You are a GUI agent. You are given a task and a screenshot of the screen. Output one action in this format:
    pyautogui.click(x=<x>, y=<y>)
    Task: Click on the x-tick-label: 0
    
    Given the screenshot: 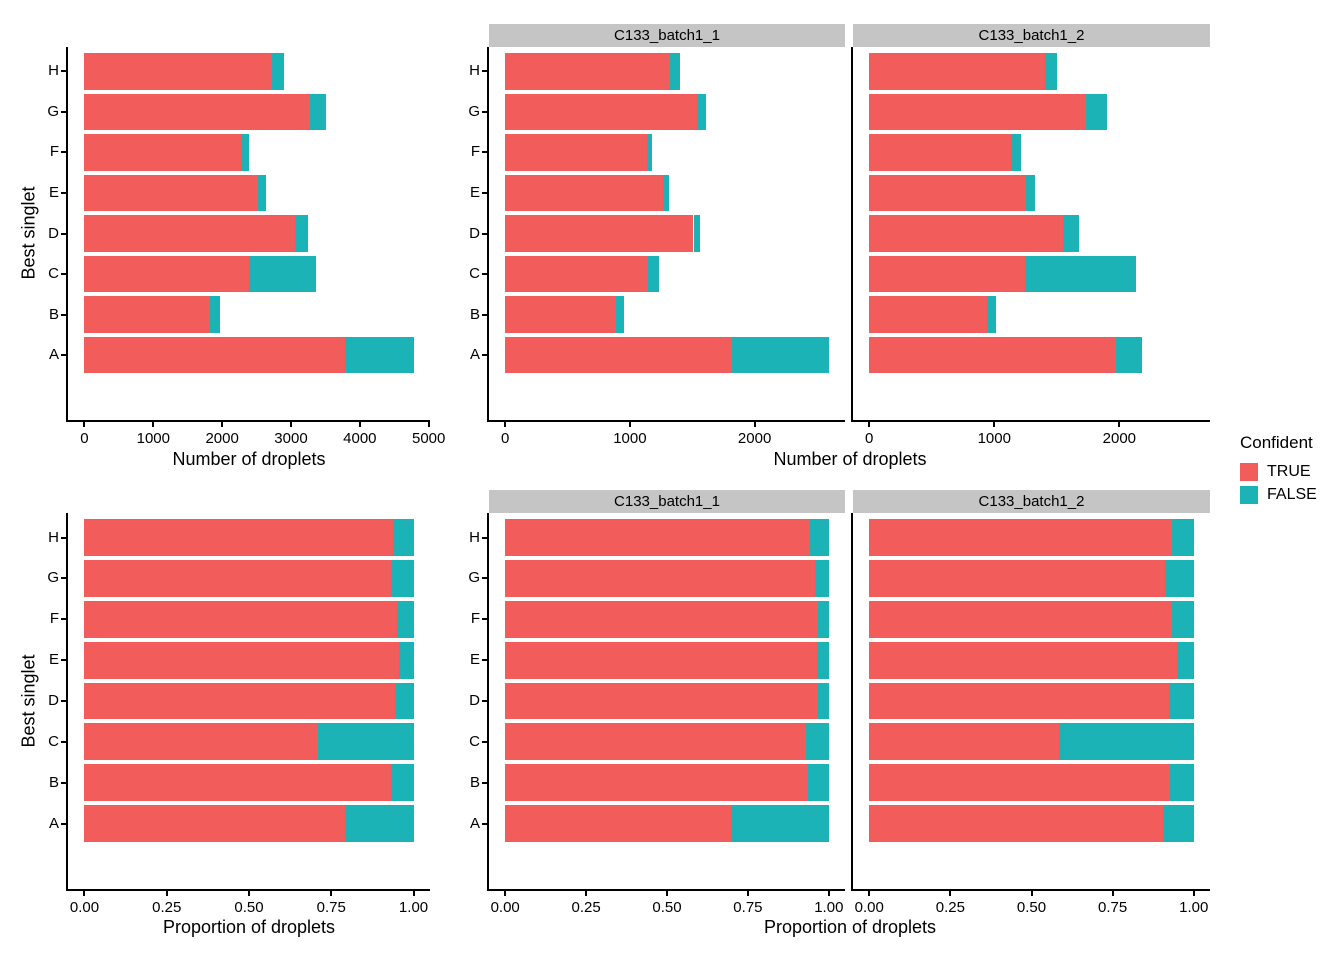 What is the action you would take?
    pyautogui.click(x=505, y=438)
    